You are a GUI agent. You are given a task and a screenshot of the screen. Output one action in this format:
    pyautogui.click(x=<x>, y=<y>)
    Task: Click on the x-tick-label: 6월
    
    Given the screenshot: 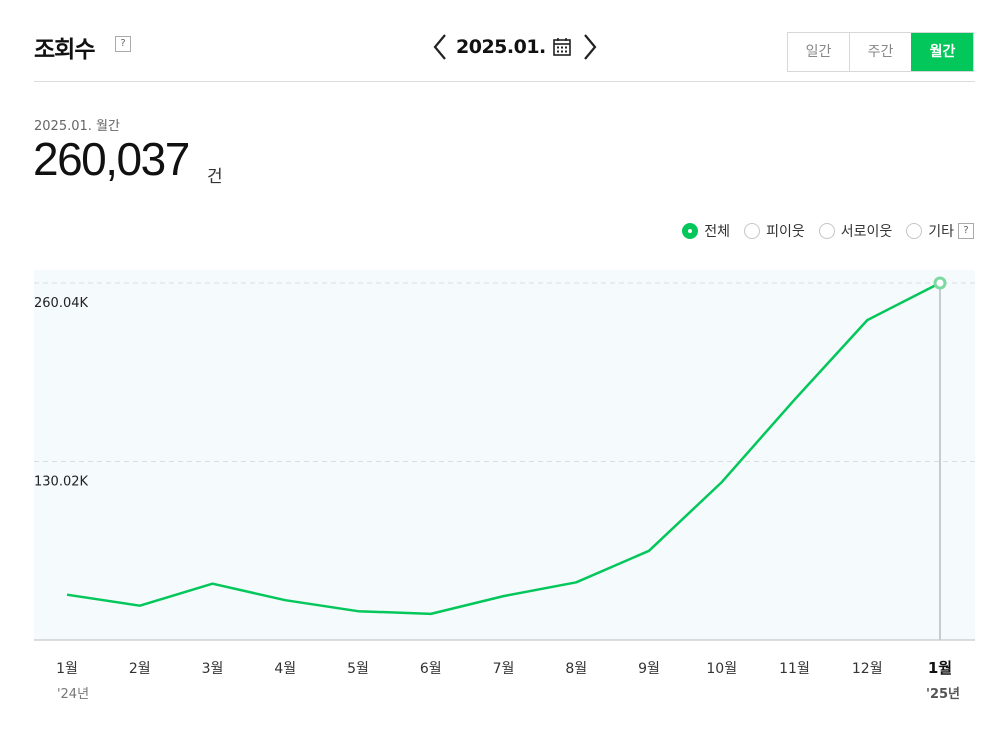 What is the action you would take?
    pyautogui.click(x=431, y=669)
    